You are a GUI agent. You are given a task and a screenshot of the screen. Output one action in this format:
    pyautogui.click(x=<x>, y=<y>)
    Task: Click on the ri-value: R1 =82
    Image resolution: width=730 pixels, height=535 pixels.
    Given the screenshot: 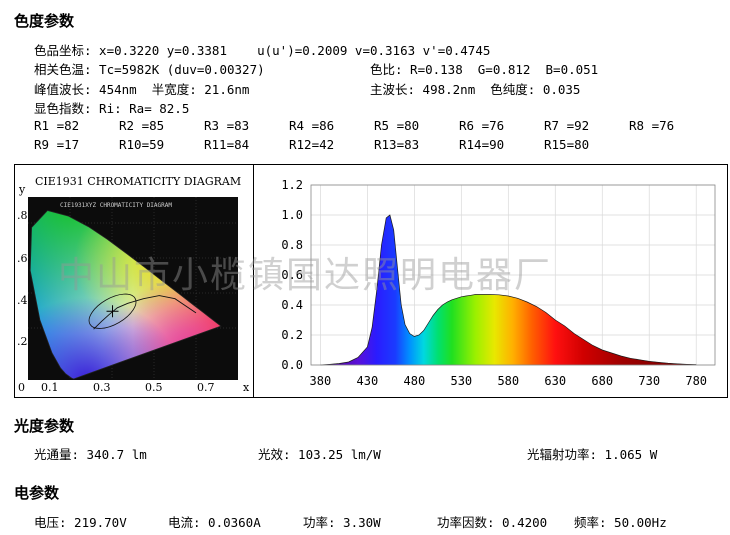 What is the action you would take?
    pyautogui.click(x=57, y=125)
    